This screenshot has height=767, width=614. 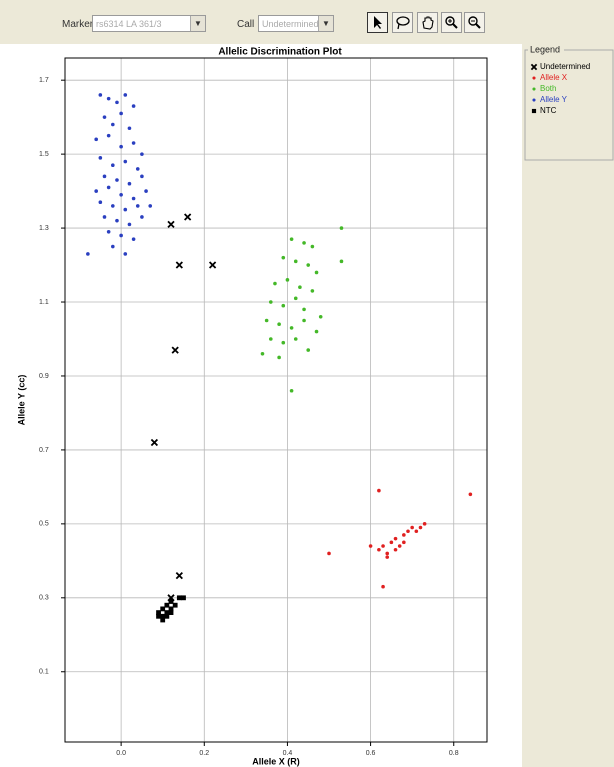 I want to click on zoom-in-tool, so click(x=451, y=22).